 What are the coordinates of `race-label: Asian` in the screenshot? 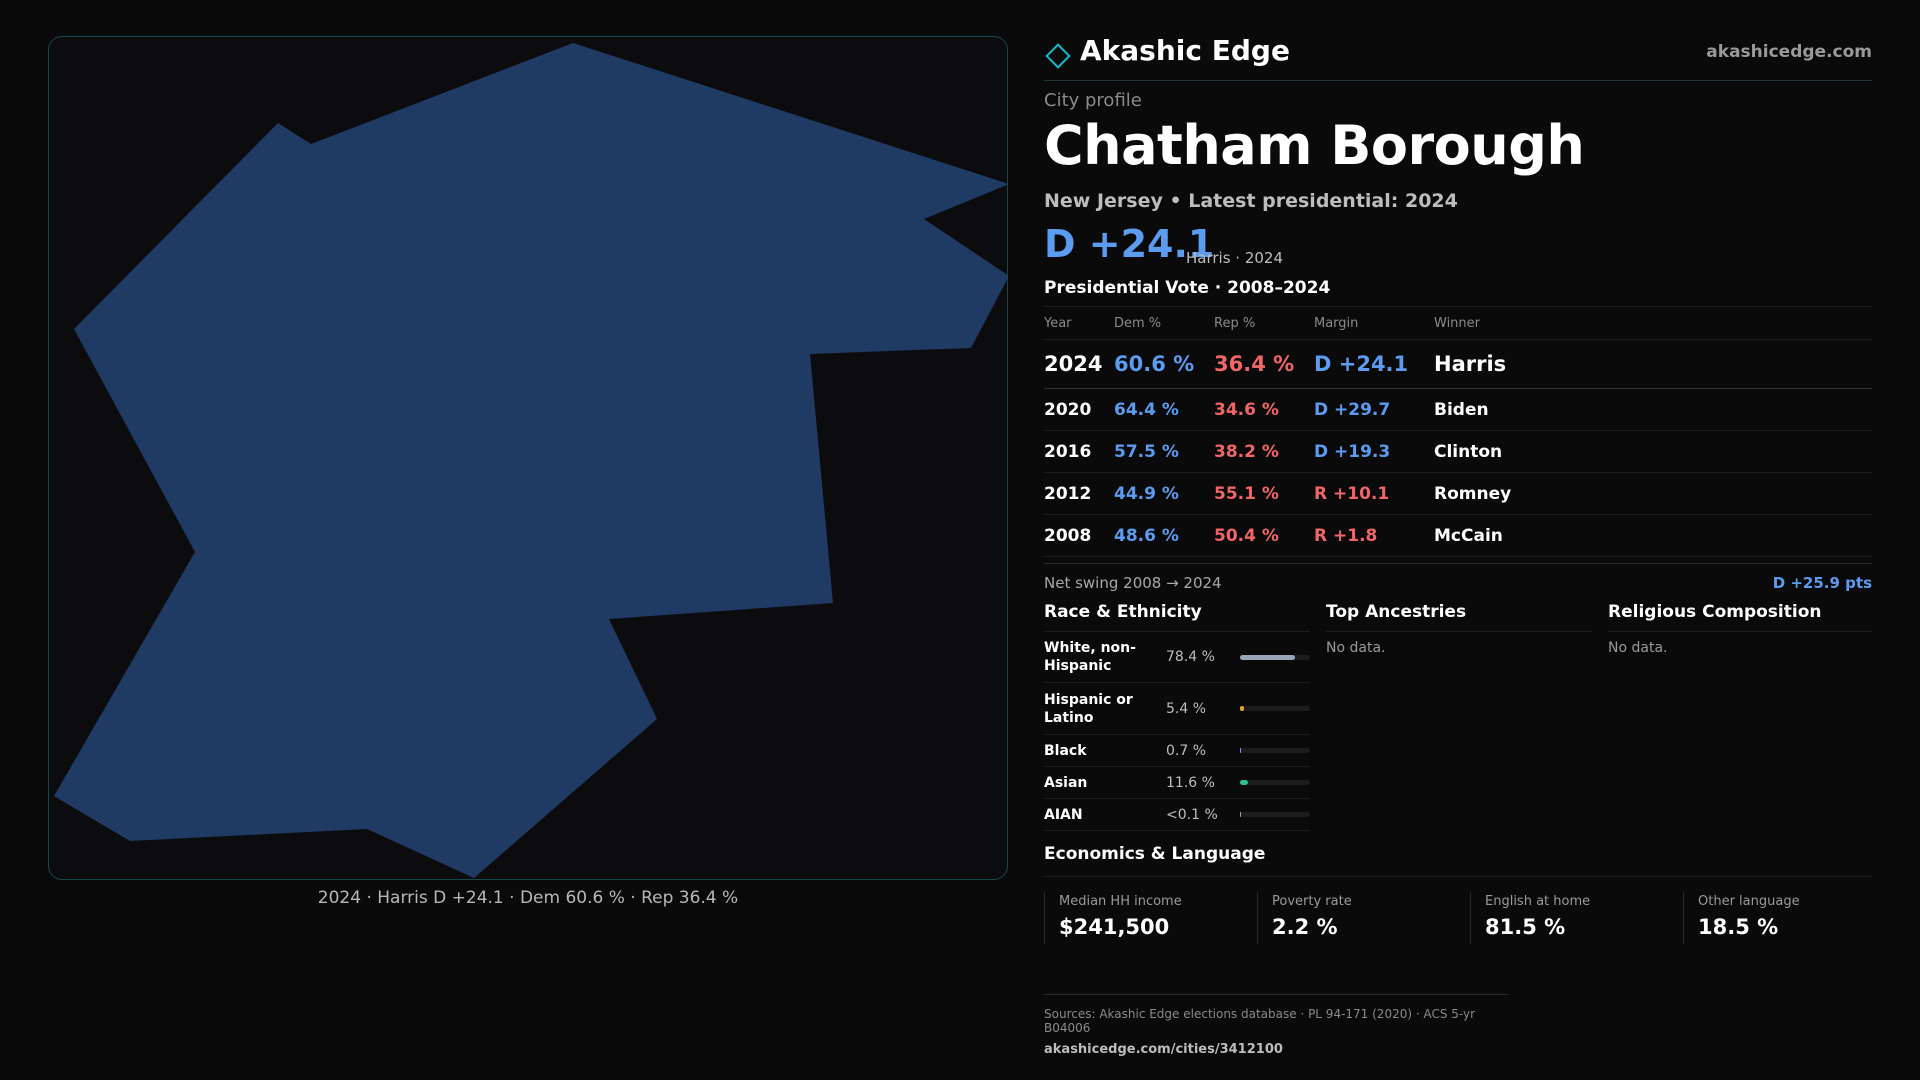 It's located at (1066, 782).